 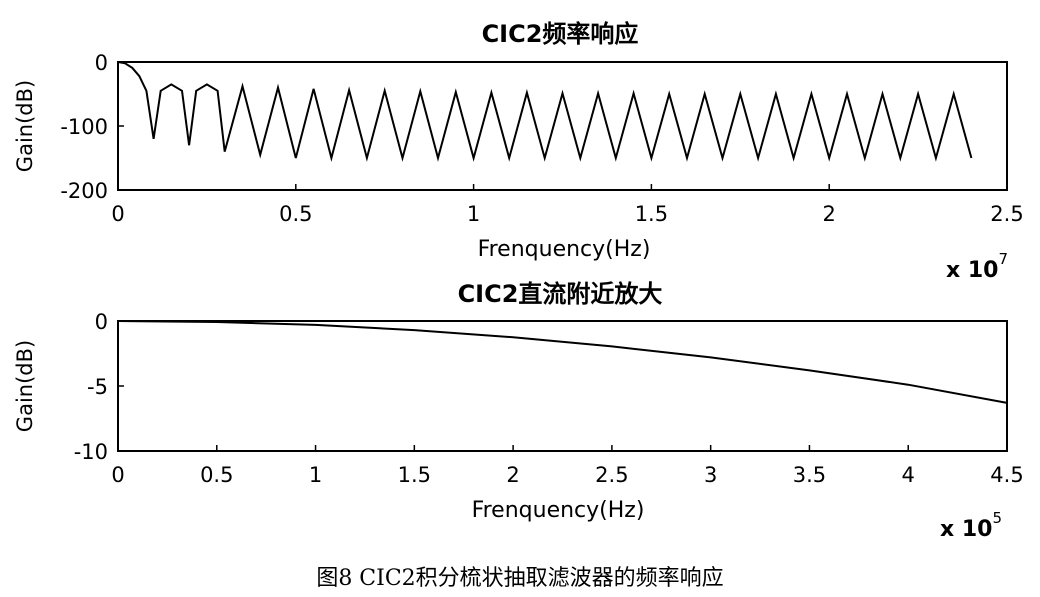 What do you see at coordinates (966, 529) in the screenshot?
I see `bottom-x-multiplier-base: x 10` at bounding box center [966, 529].